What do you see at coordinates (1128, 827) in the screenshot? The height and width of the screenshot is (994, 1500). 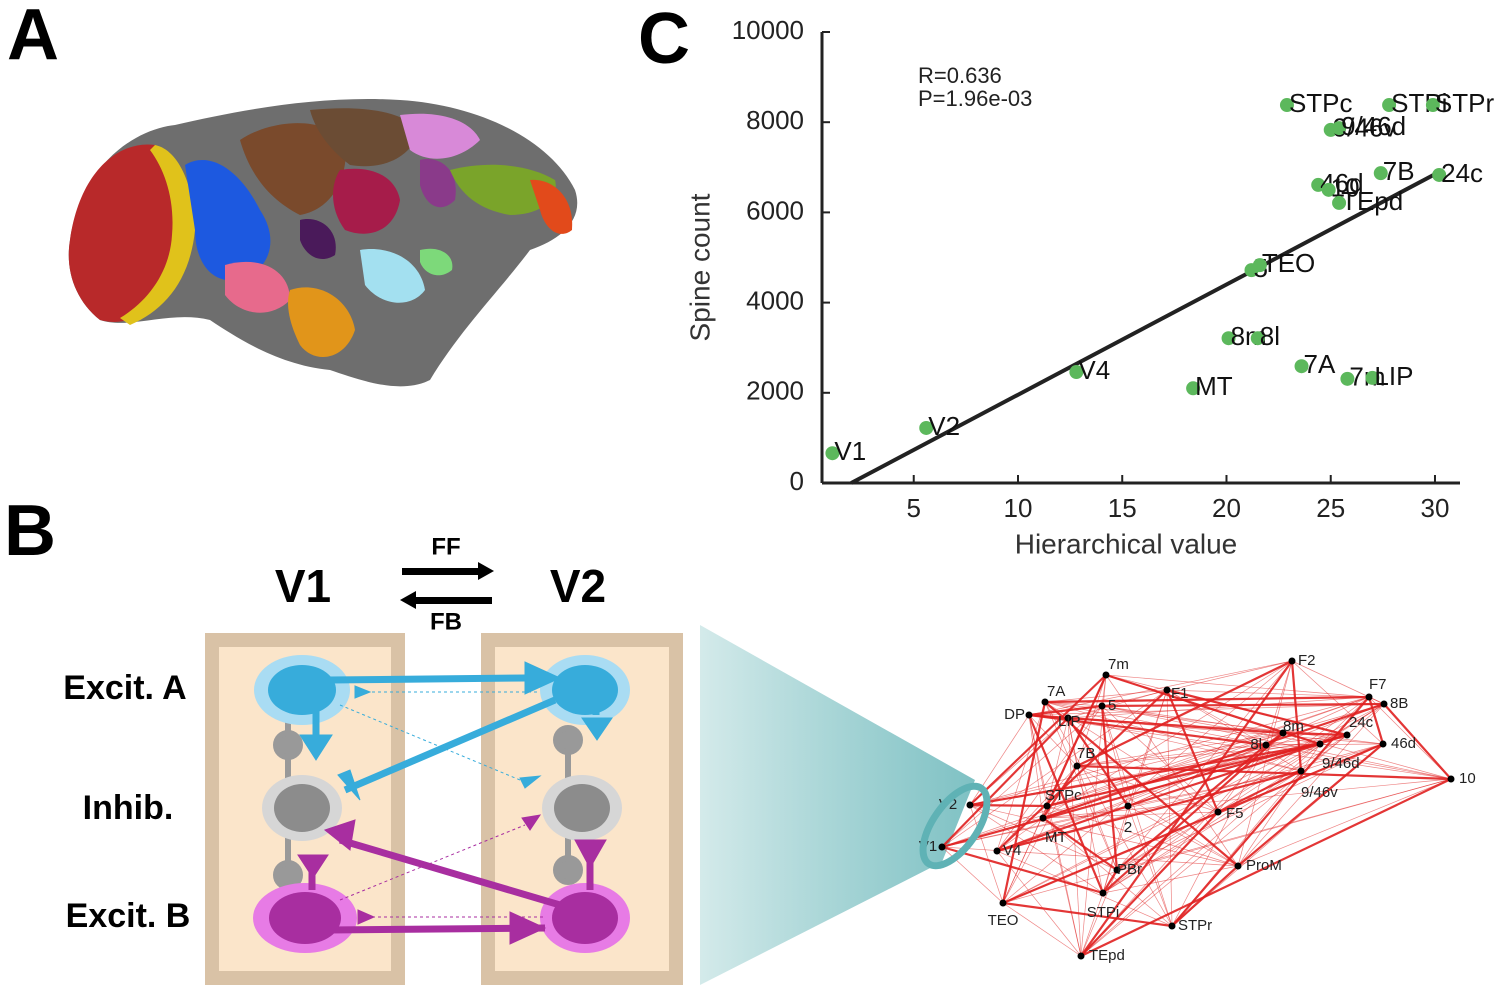 I see `node-label: 2` at bounding box center [1128, 827].